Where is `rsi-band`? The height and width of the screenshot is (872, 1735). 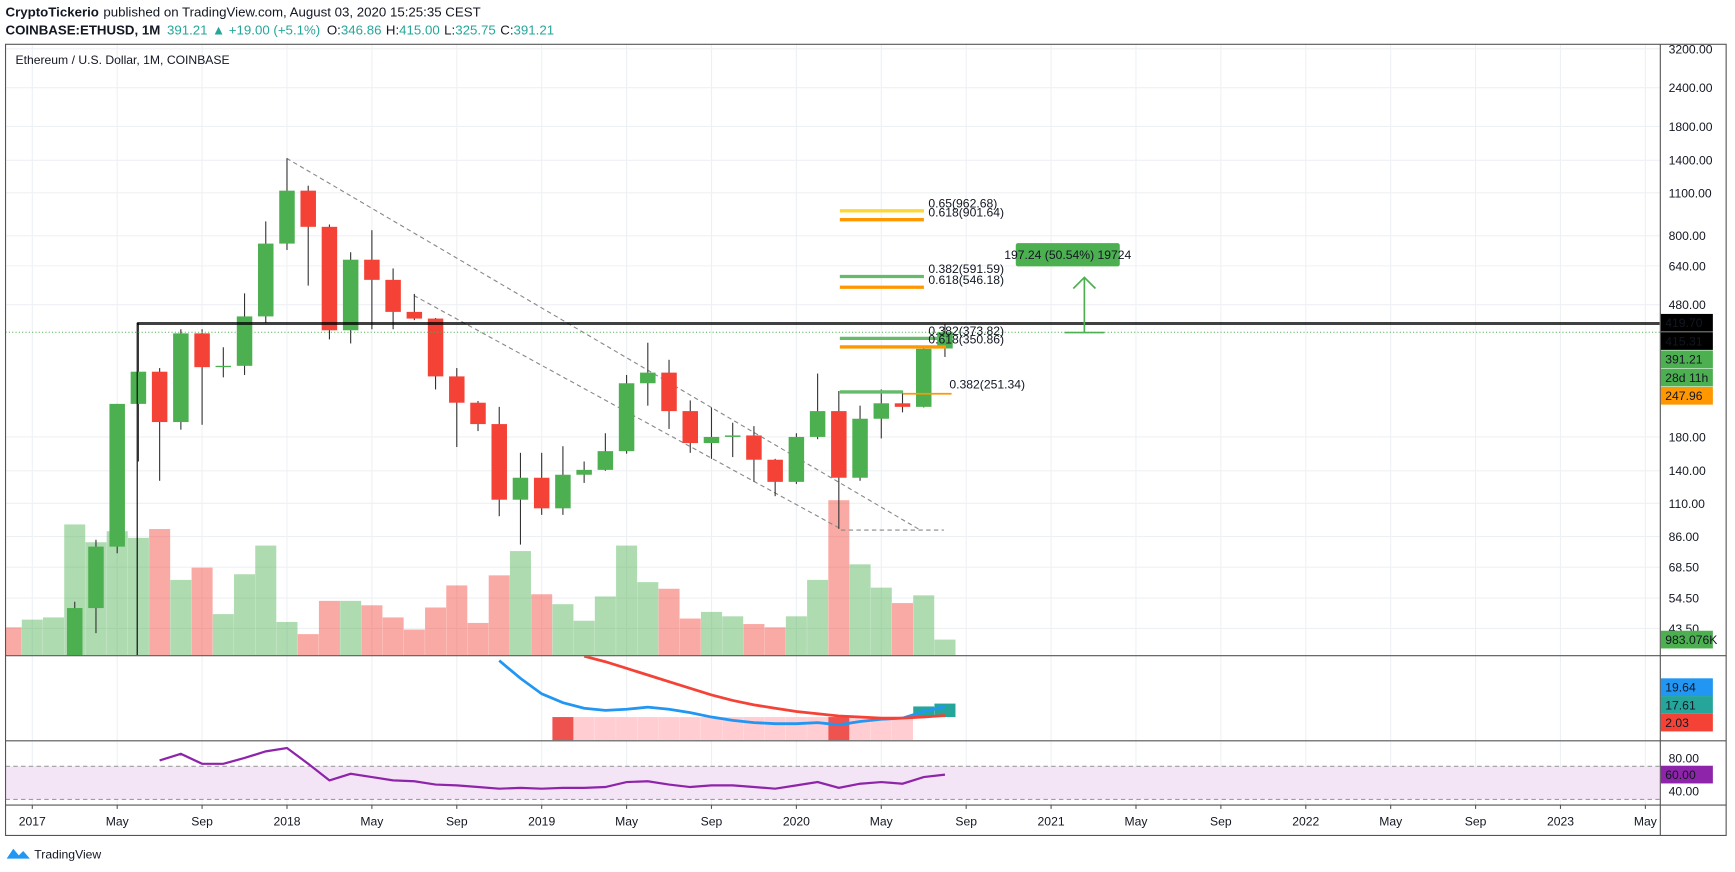
rsi-band is located at coordinates (832, 783).